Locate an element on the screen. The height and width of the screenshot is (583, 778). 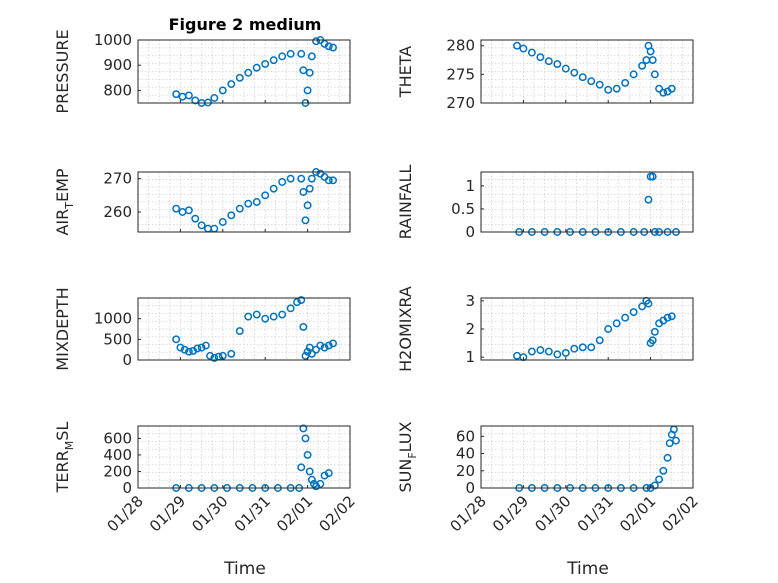
x-axis-label-right: Time is located at coordinates (587, 569).